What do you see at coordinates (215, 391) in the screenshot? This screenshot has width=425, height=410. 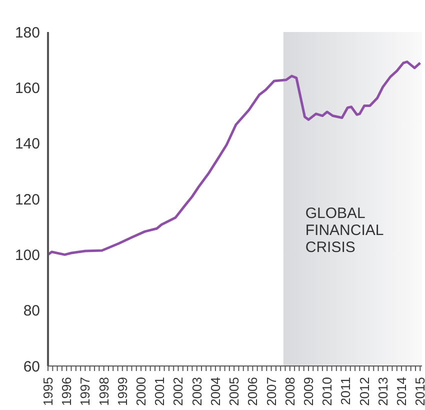 I see `x-tick-label: 2004` at bounding box center [215, 391].